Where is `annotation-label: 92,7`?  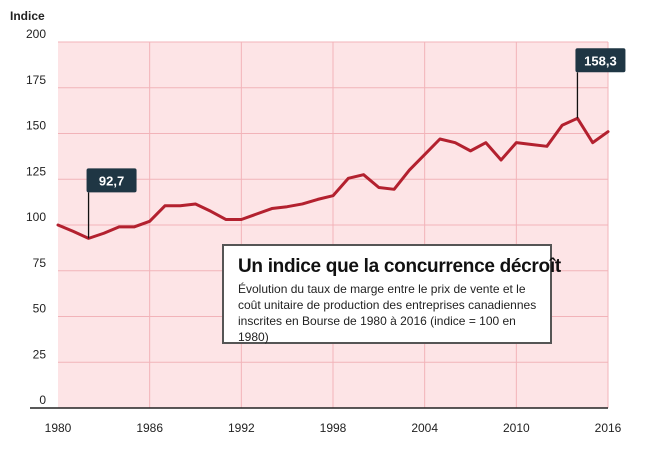 annotation-label: 92,7 is located at coordinates (111, 180).